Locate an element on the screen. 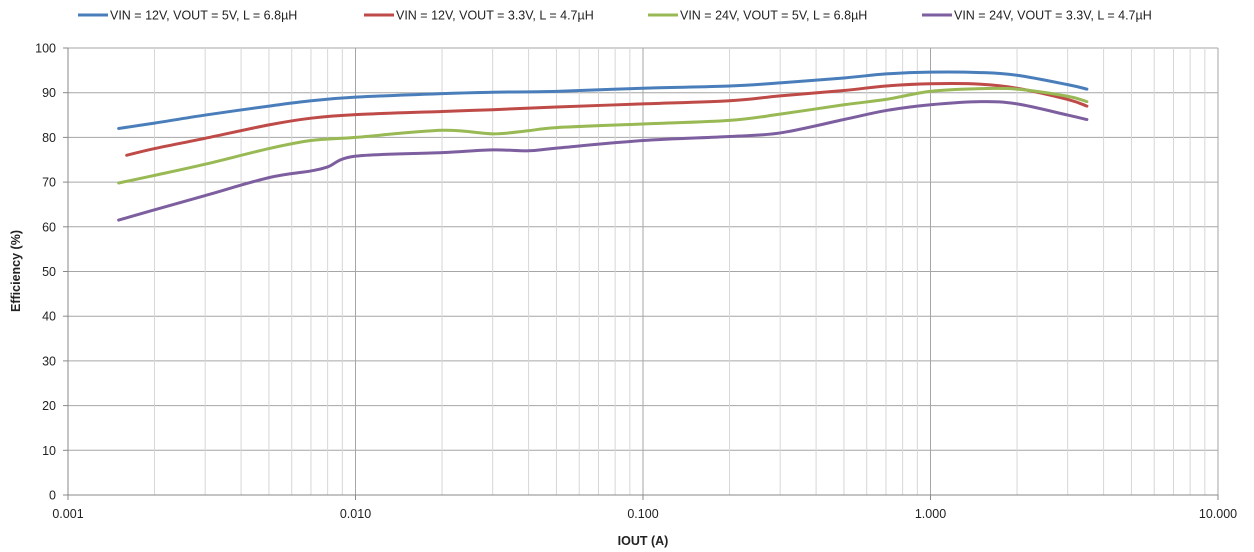  x-tick-label: 0.100 is located at coordinates (642, 514).